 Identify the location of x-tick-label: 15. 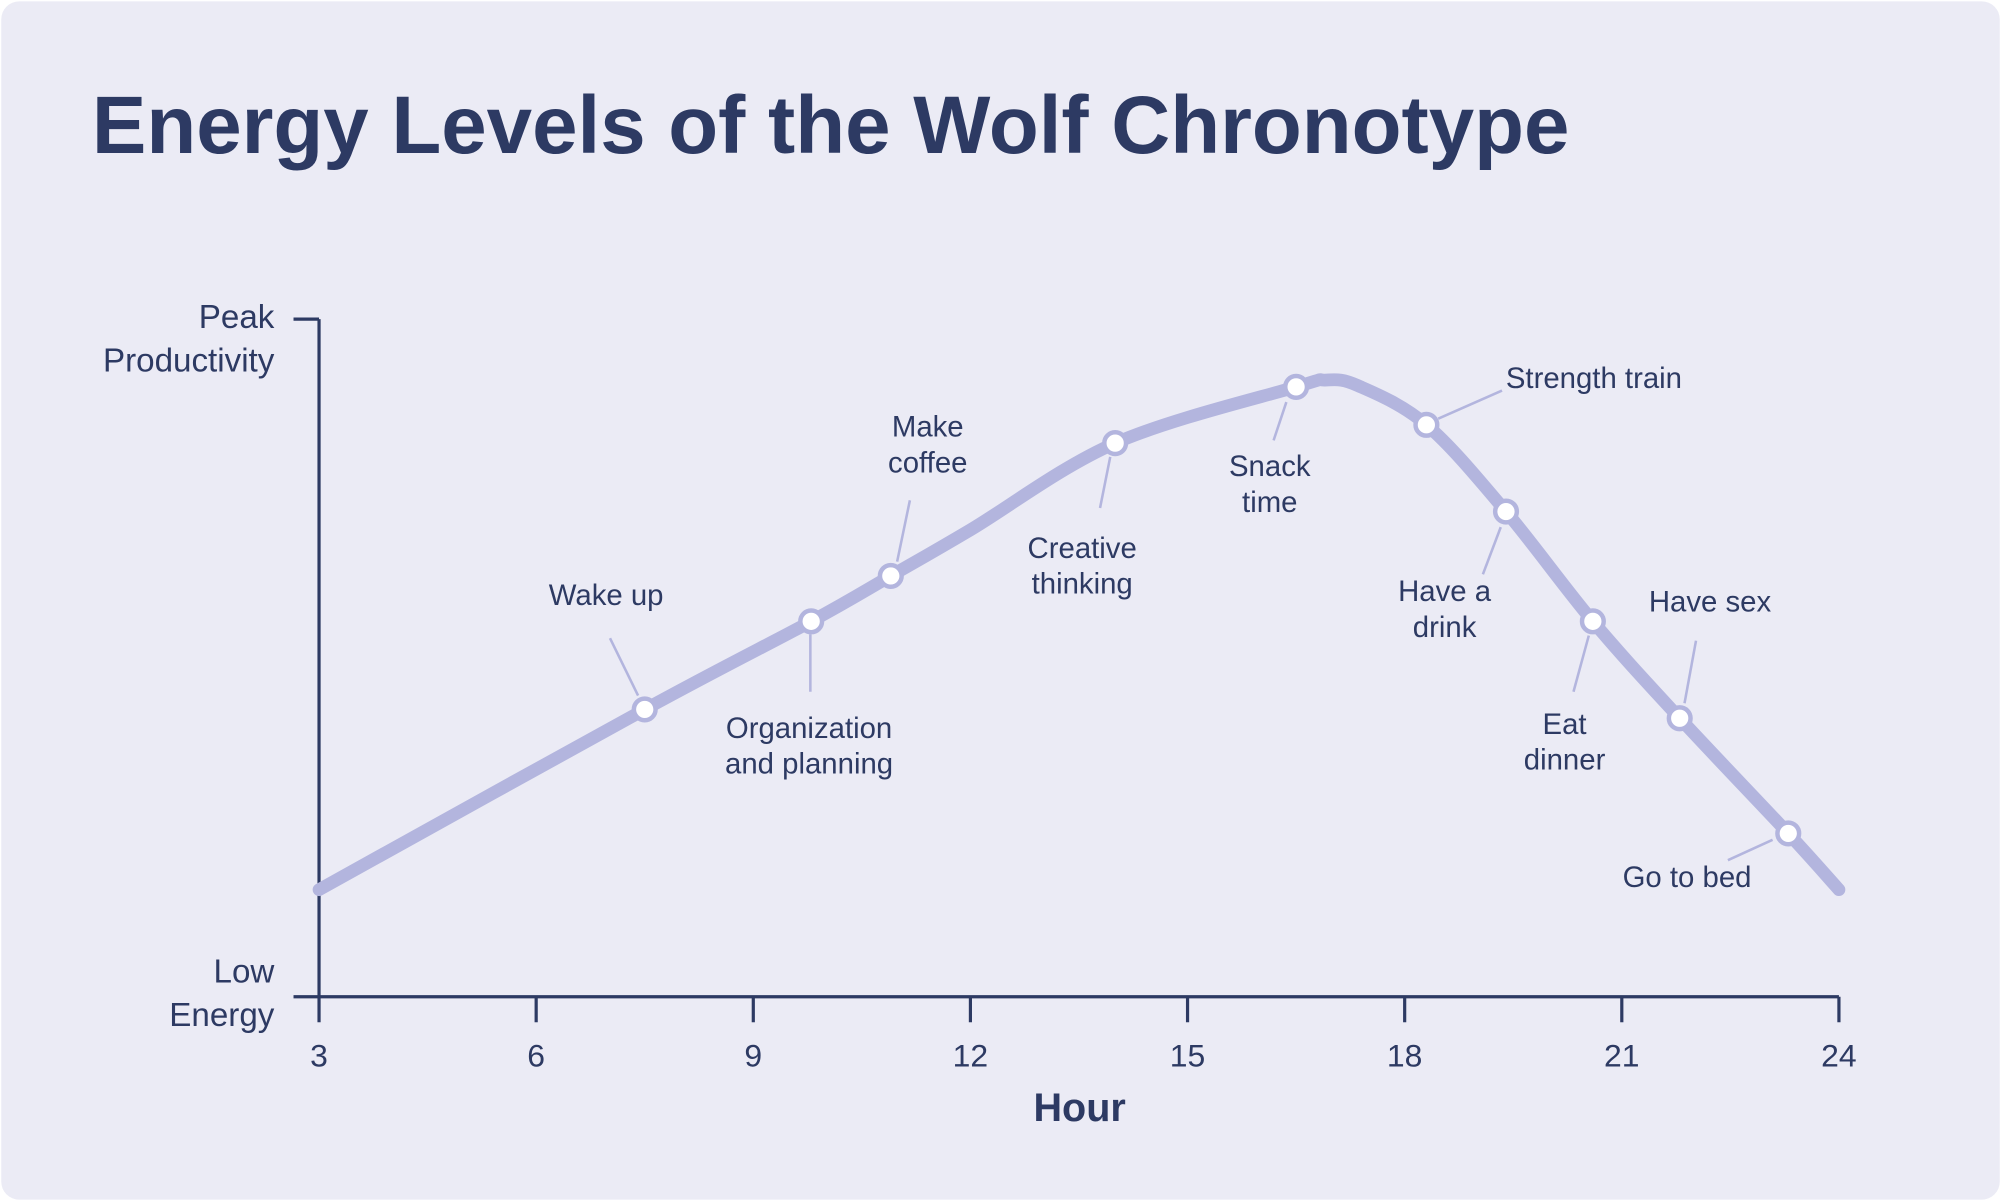
(1187, 1055).